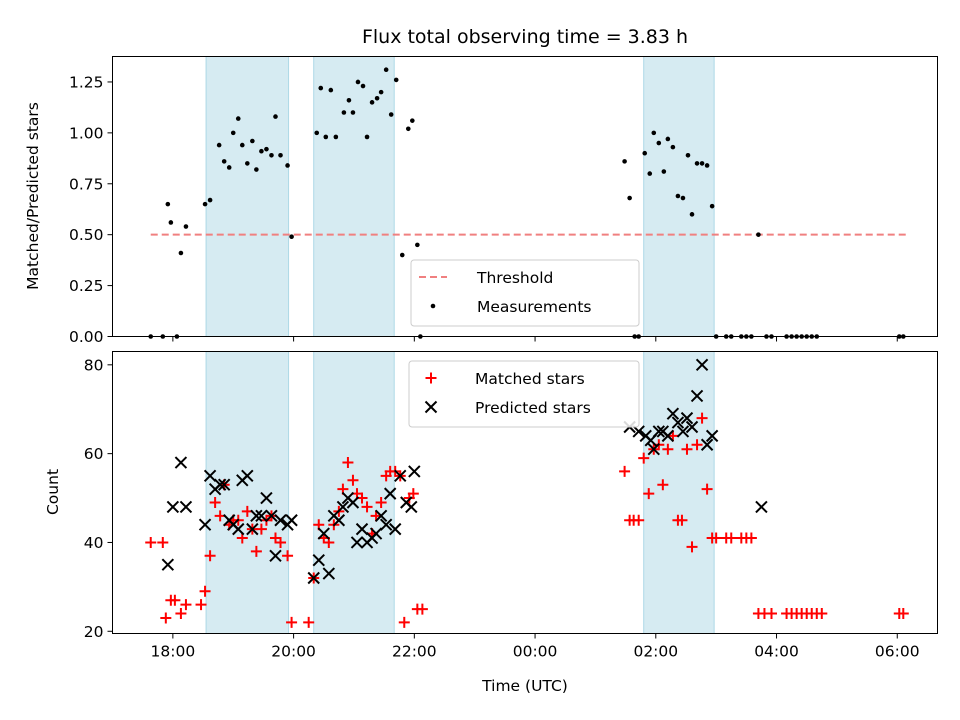 This screenshot has height=720, width=960. I want to click on counts-y-axis-label: Count, so click(53, 492).